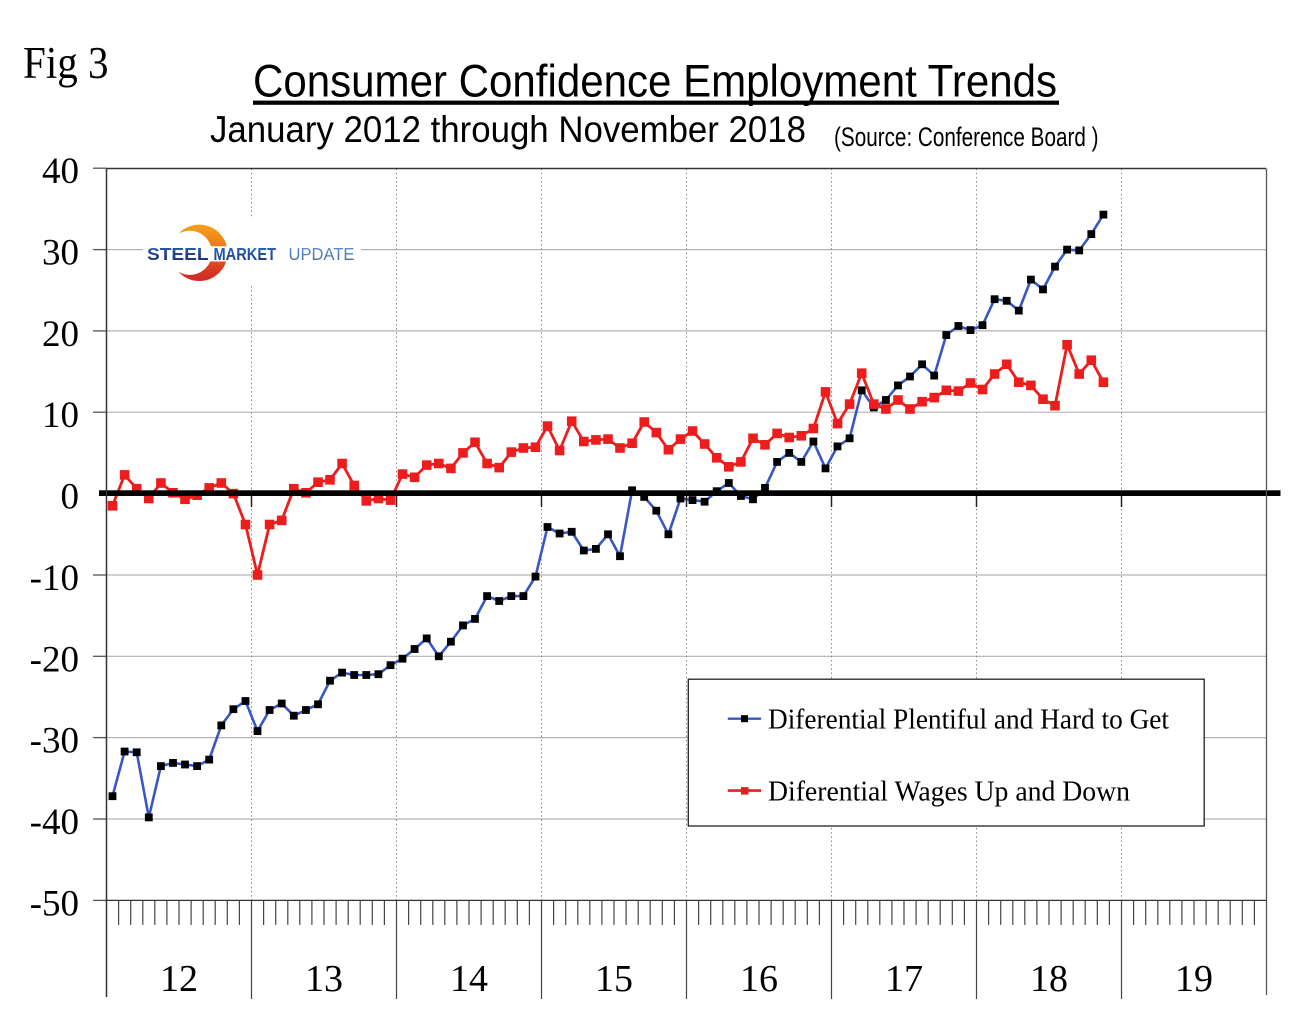  Describe the element at coordinates (949, 792) in the screenshot. I see `svg-text: Diferential Wages Up and Down` at that location.